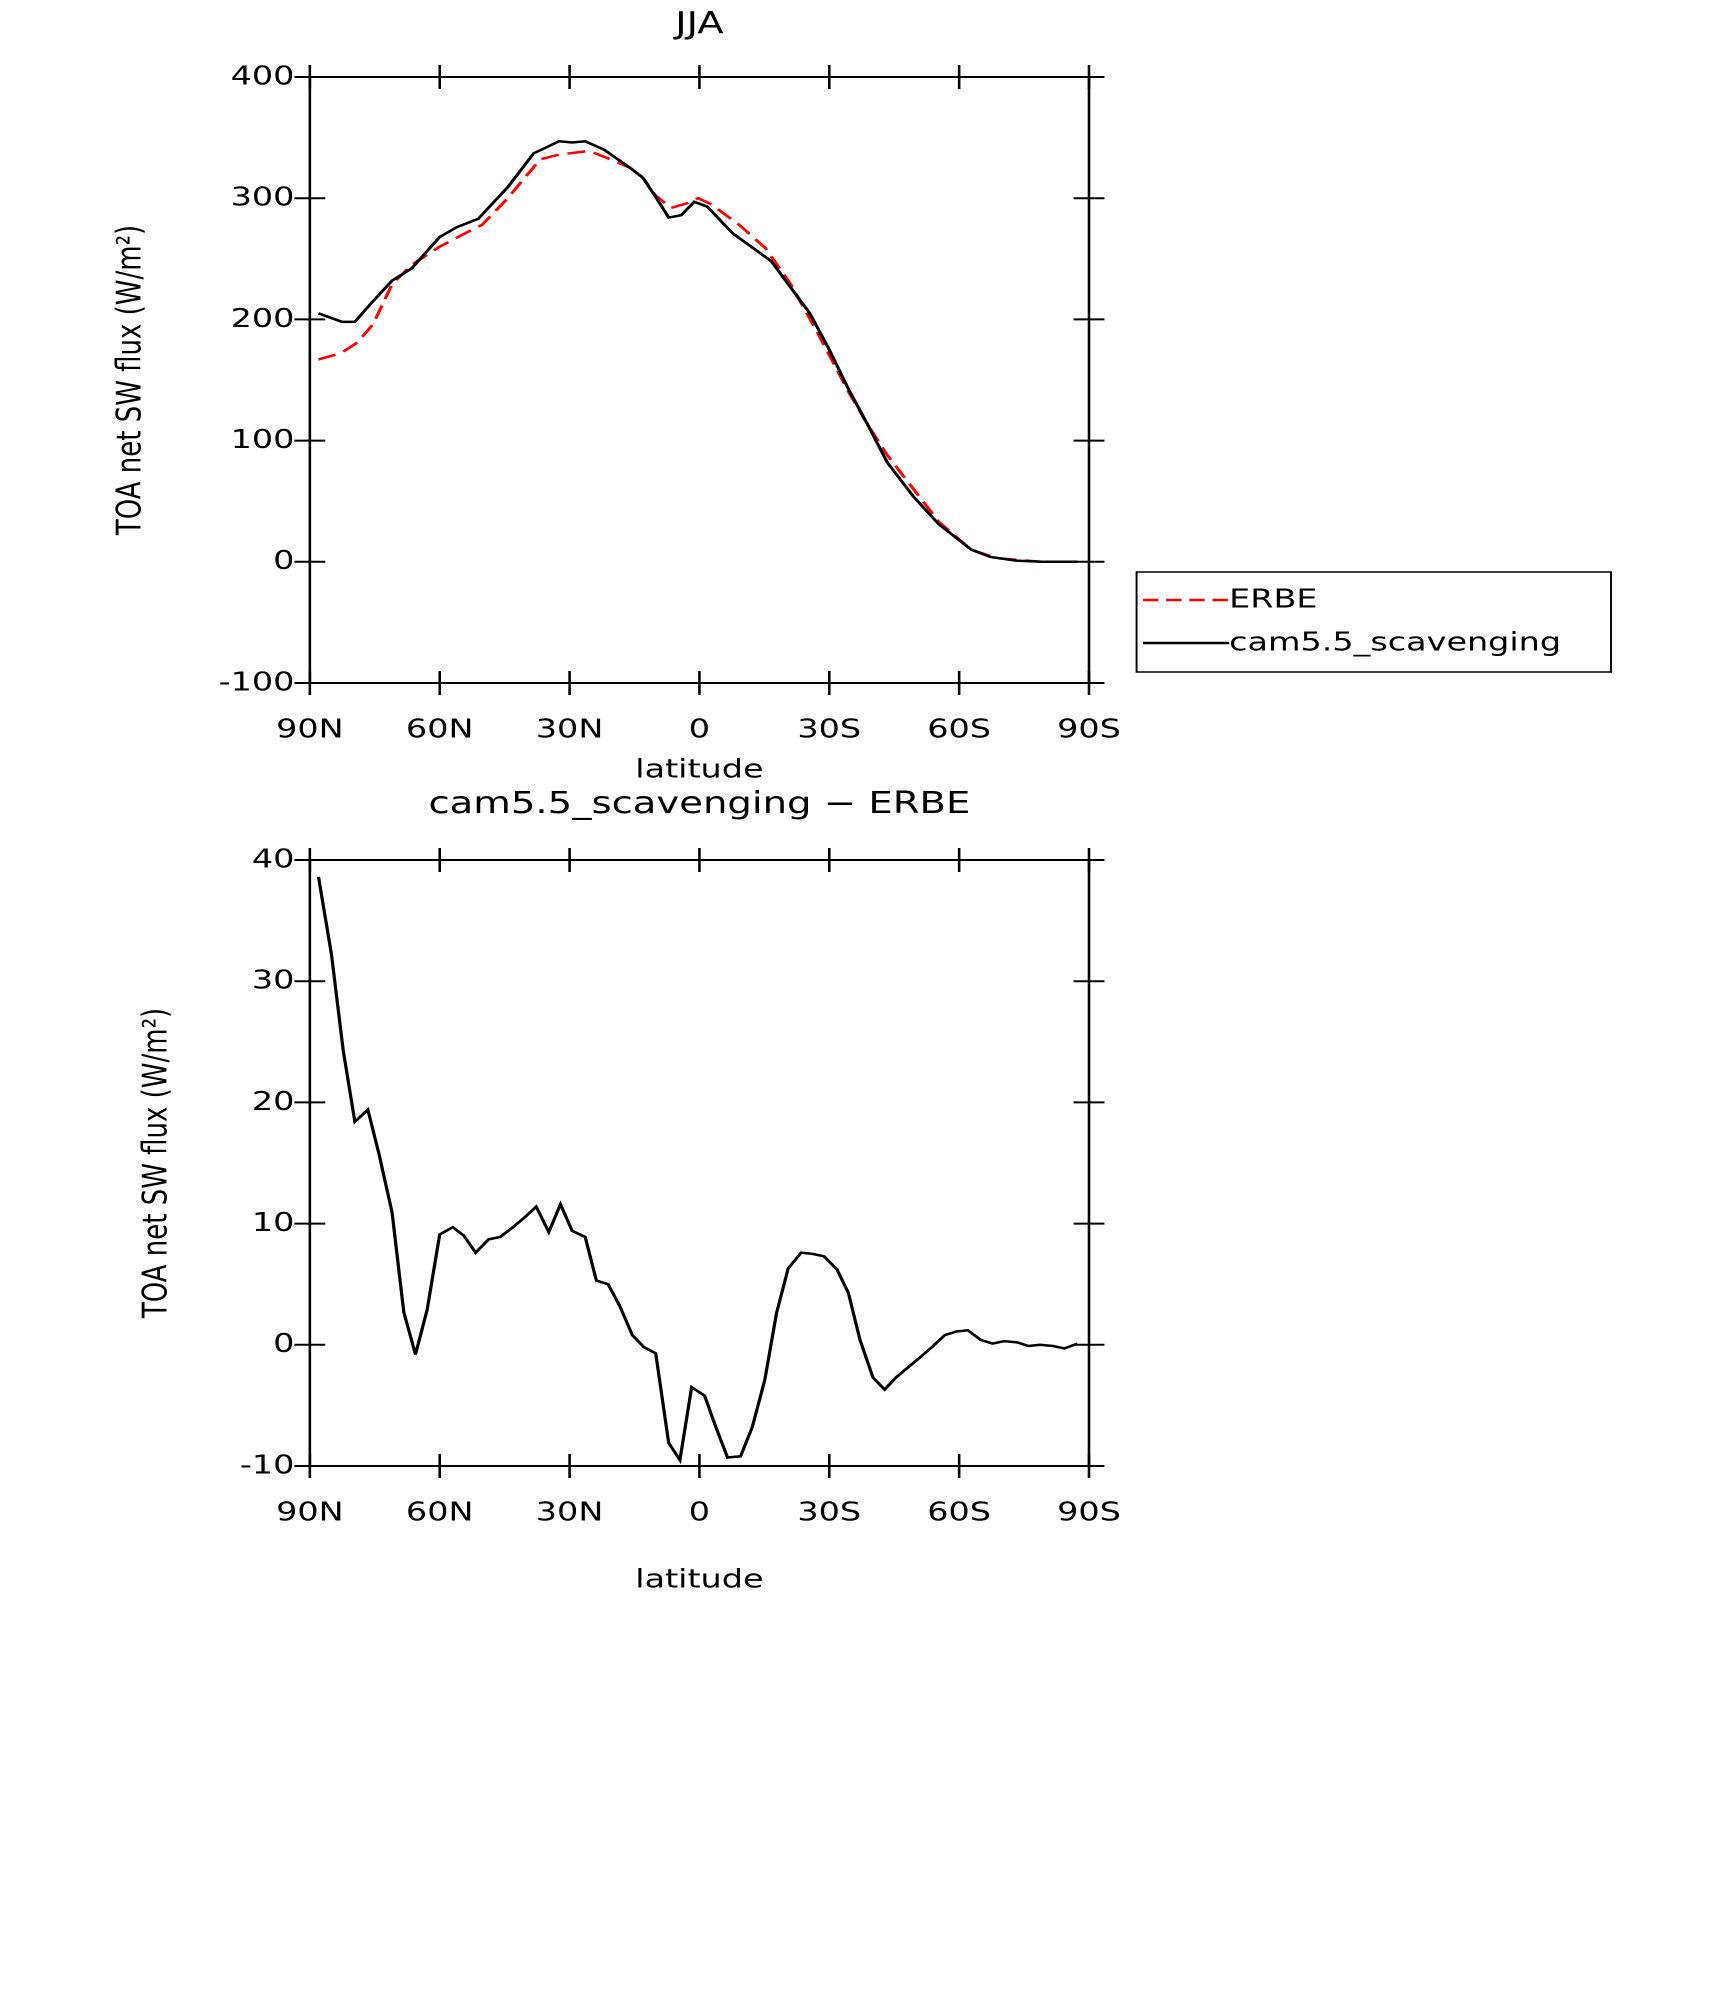 The height and width of the screenshot is (2004, 1710). Describe the element at coordinates (263, 76) in the screenshot. I see `y-tick-label: 400` at that location.